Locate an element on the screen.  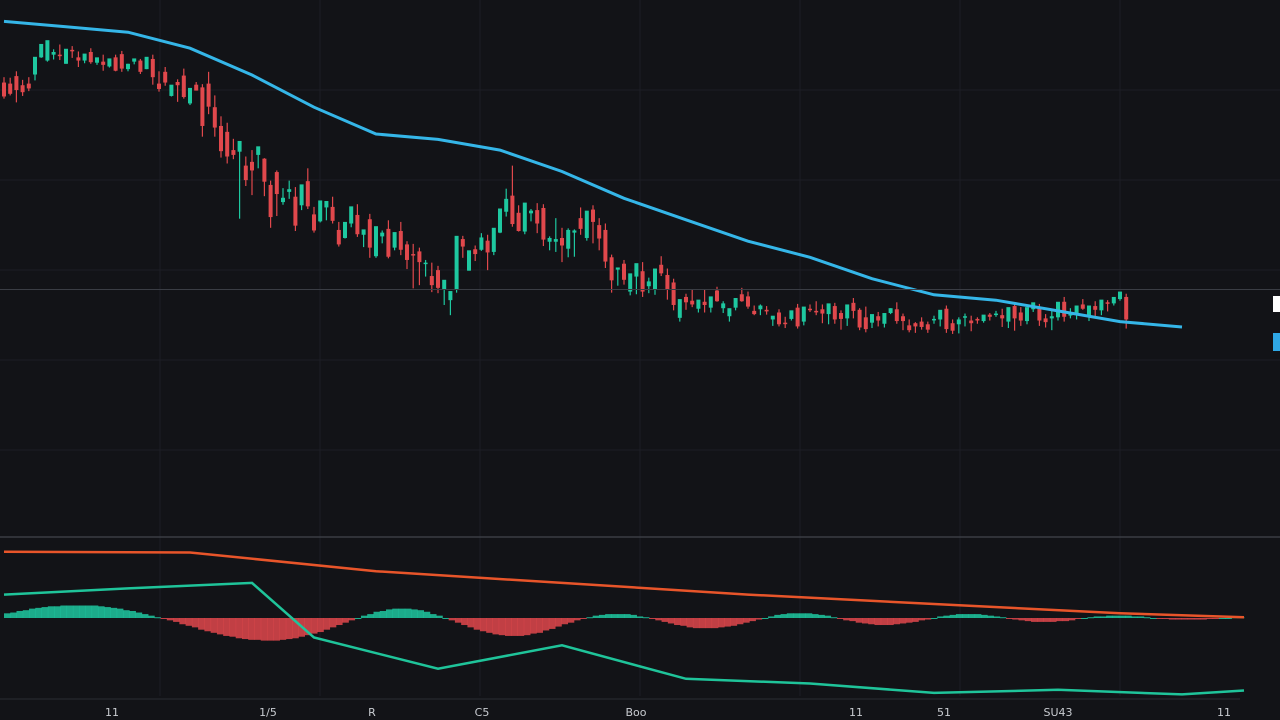
price-marker-blue is located at coordinates (1276, 342).